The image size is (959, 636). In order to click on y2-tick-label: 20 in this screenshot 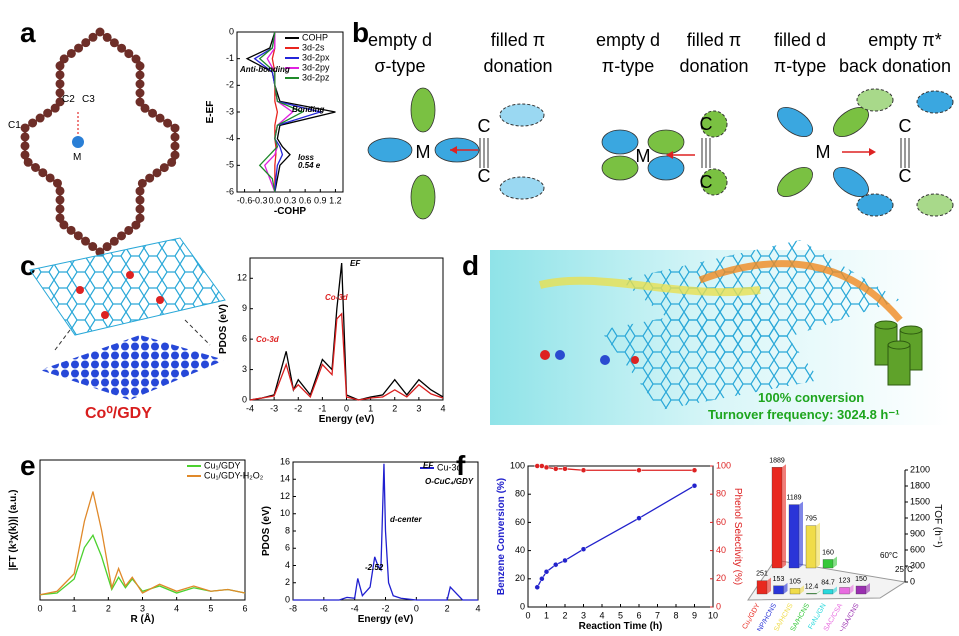, I will do `click(721, 578)`.